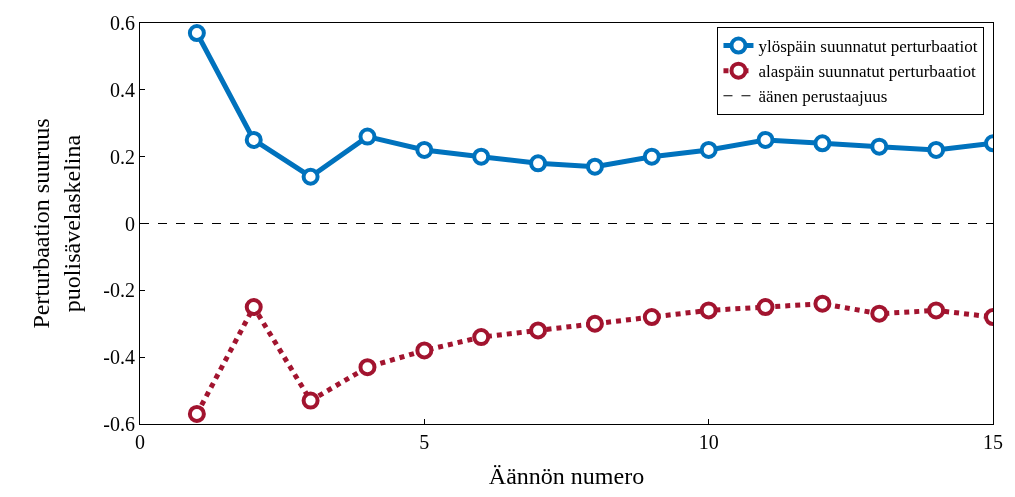  Describe the element at coordinates (119, 424) in the screenshot. I see `y-tick-label: -0.6` at that location.